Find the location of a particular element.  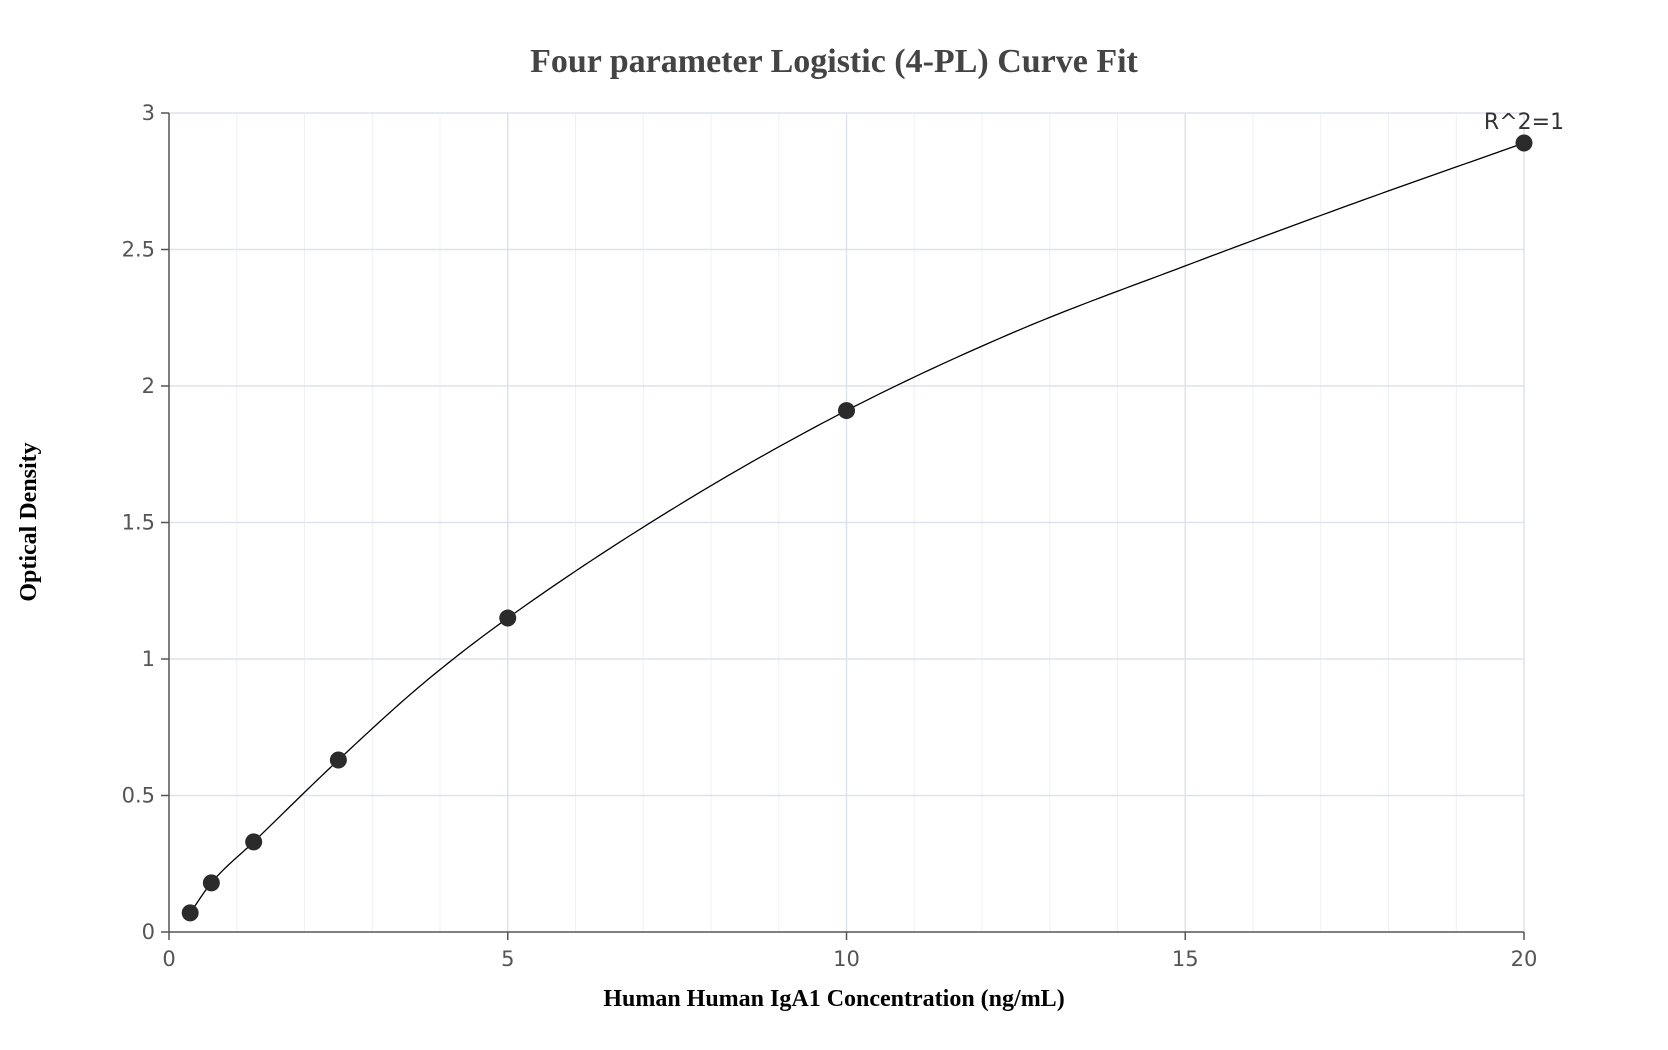

chart-title: Four parameter Logistic (4-PL) Curve Fit is located at coordinates (834, 61).